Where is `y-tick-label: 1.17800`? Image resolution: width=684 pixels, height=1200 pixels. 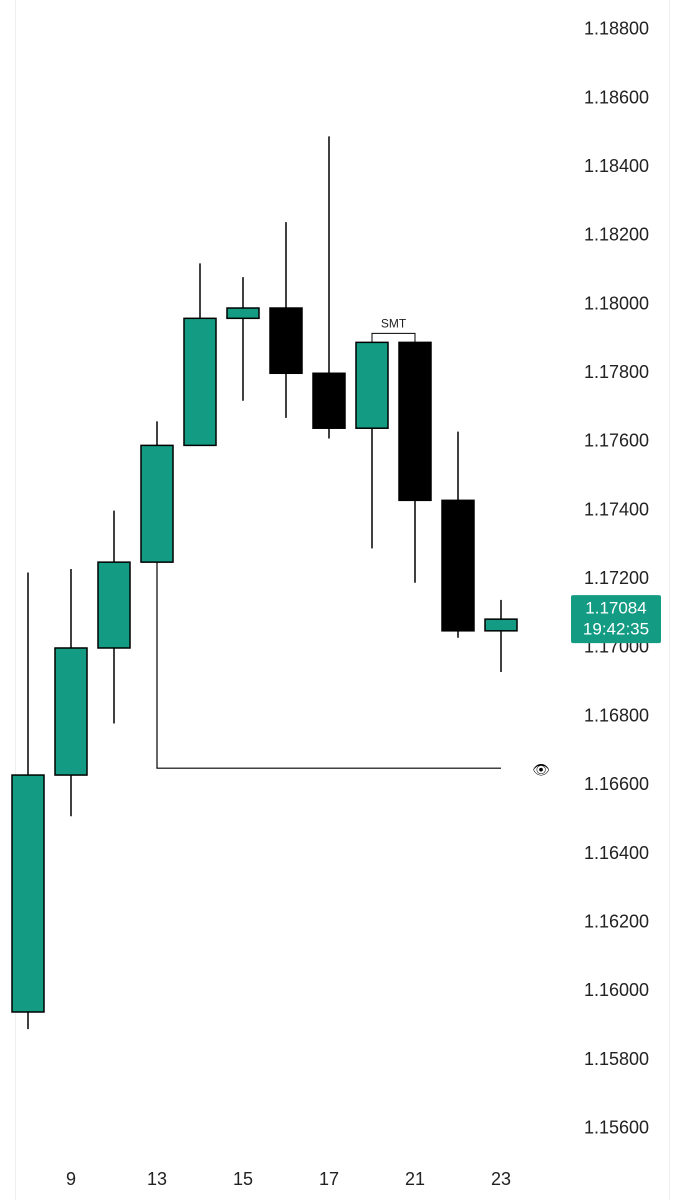
y-tick-label: 1.17800 is located at coordinates (616, 372).